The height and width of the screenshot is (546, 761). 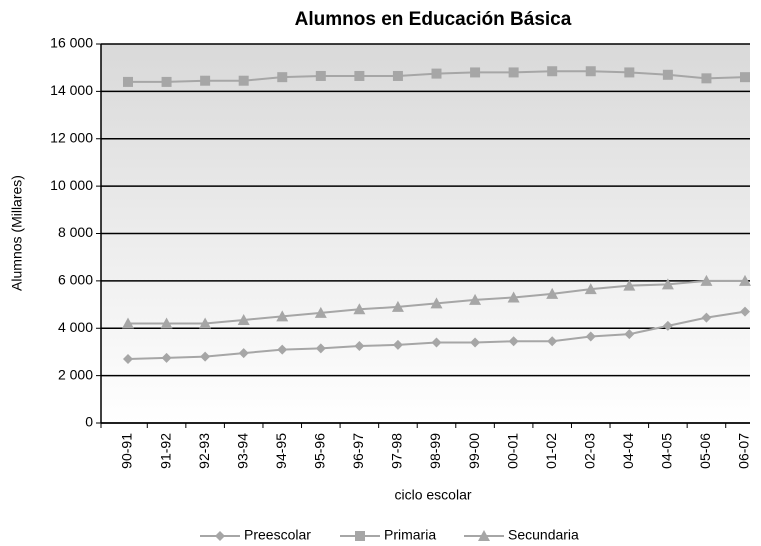 What do you see at coordinates (17, 233) in the screenshot?
I see `y-axis-label: Alumnos (Millares)` at bounding box center [17, 233].